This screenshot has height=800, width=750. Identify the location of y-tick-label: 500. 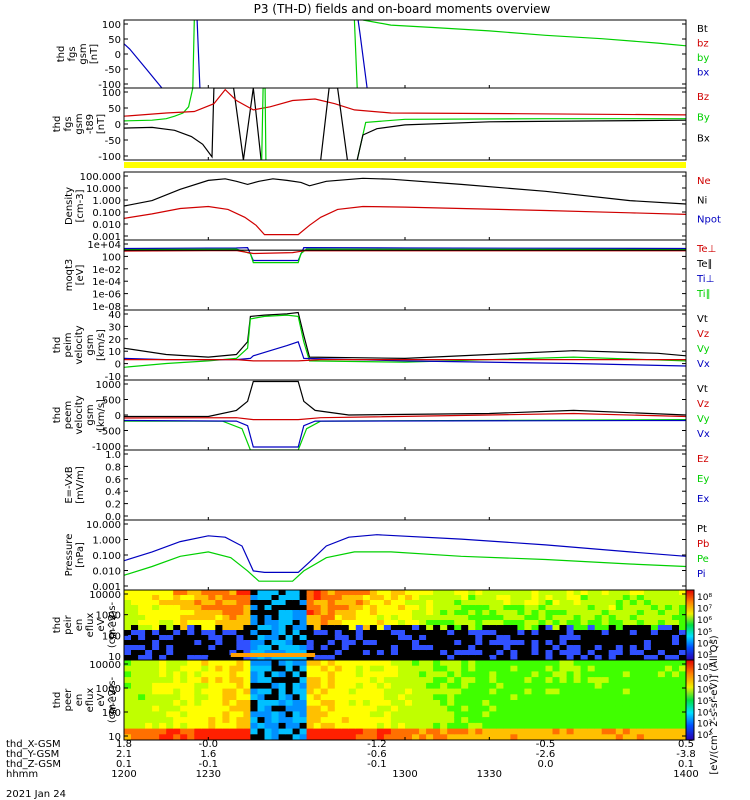
(111, 401).